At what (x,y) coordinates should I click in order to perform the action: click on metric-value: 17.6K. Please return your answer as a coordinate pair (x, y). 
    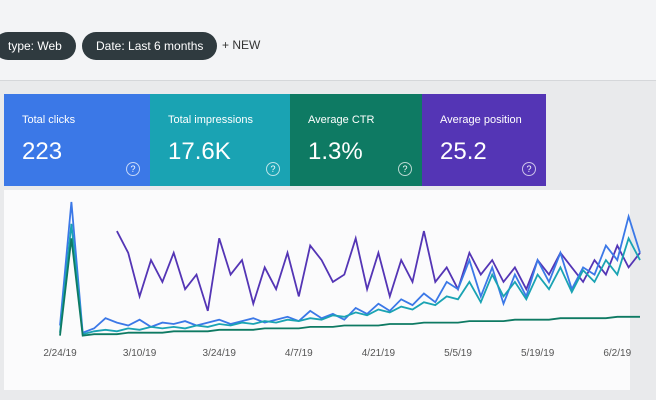
    Looking at the image, I should click on (199, 151).